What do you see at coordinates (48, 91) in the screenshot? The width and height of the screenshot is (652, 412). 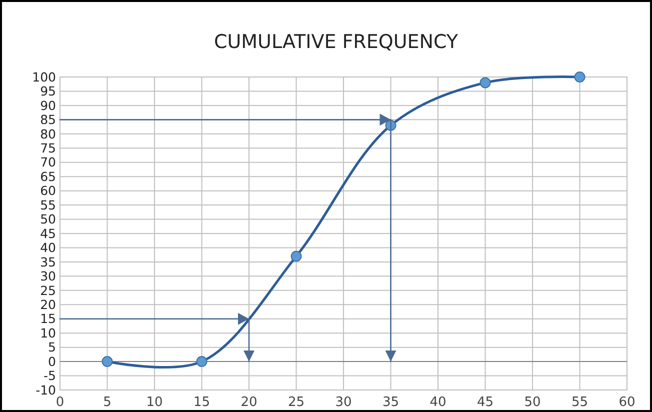 I see `y-tick-label: 95` at bounding box center [48, 91].